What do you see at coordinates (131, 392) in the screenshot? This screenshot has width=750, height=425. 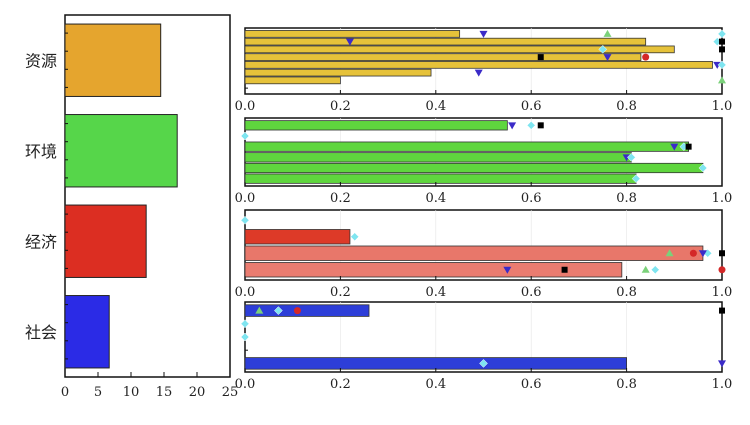 I see `x-tick-label: 10` at bounding box center [131, 392].